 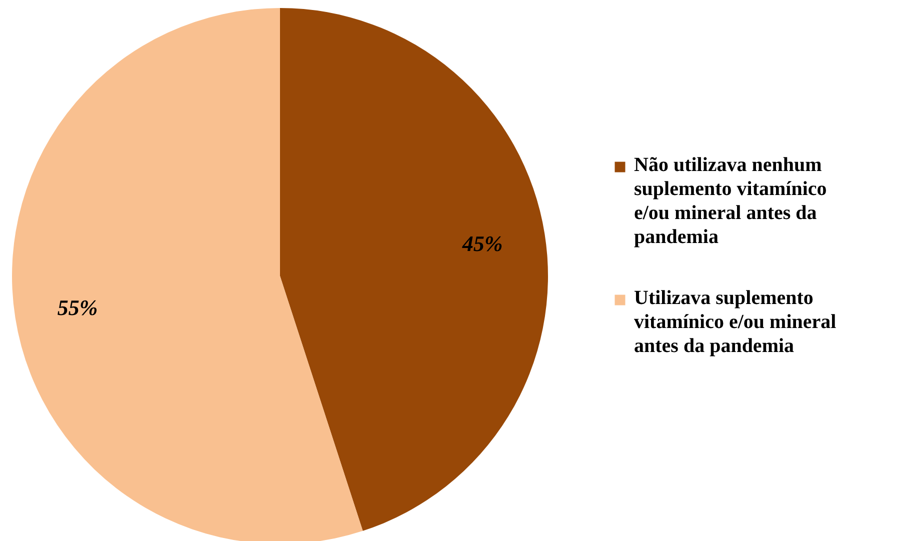 I want to click on legend-label: Utilizava suplemento vitamínico e/ou mineral antes da pandemia, so click(x=735, y=322).